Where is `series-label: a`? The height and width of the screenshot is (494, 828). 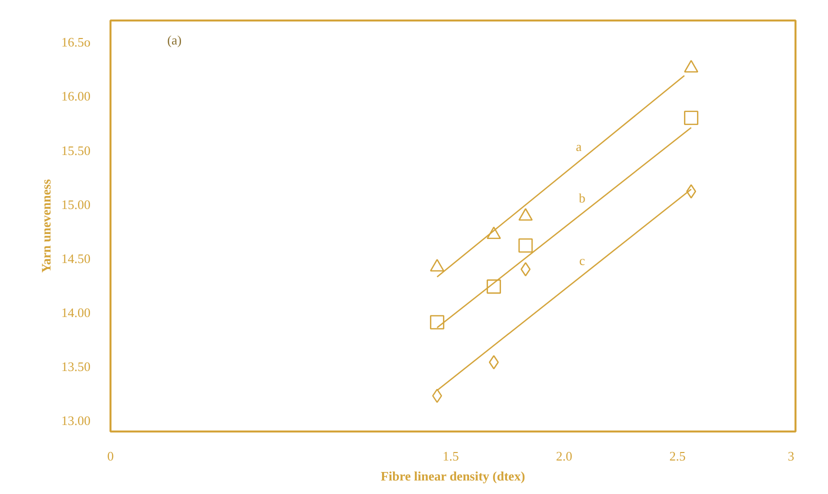 series-label: a is located at coordinates (579, 146).